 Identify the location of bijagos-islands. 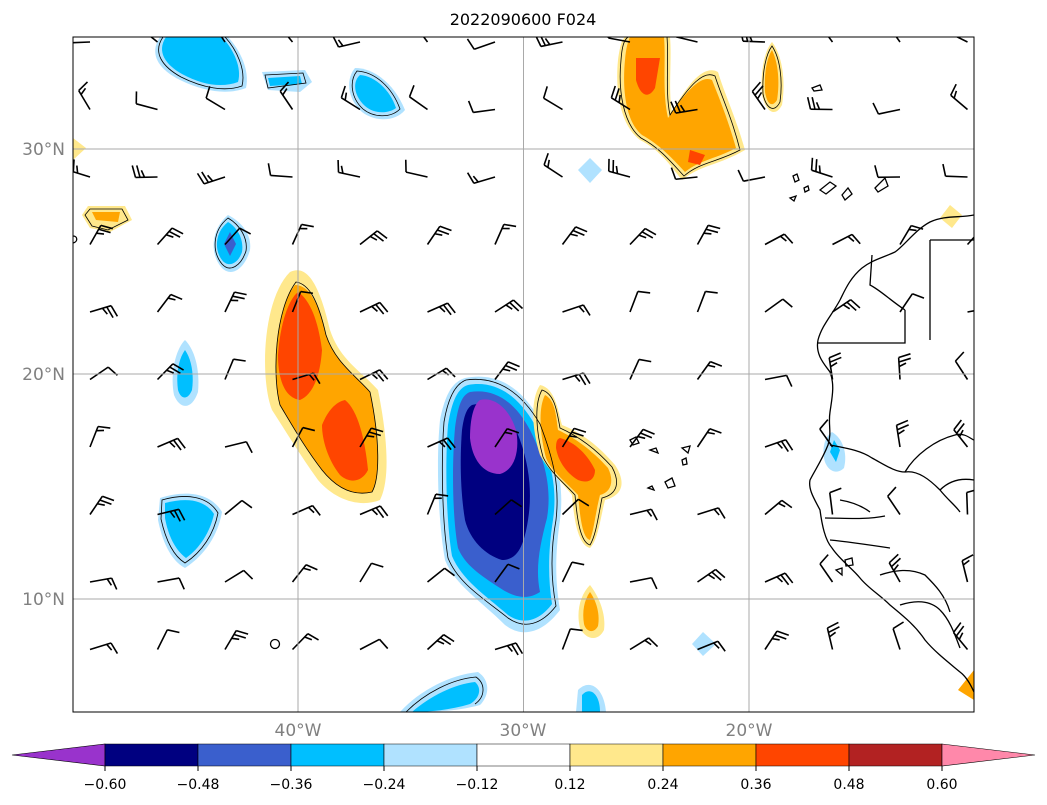
(849, 562).